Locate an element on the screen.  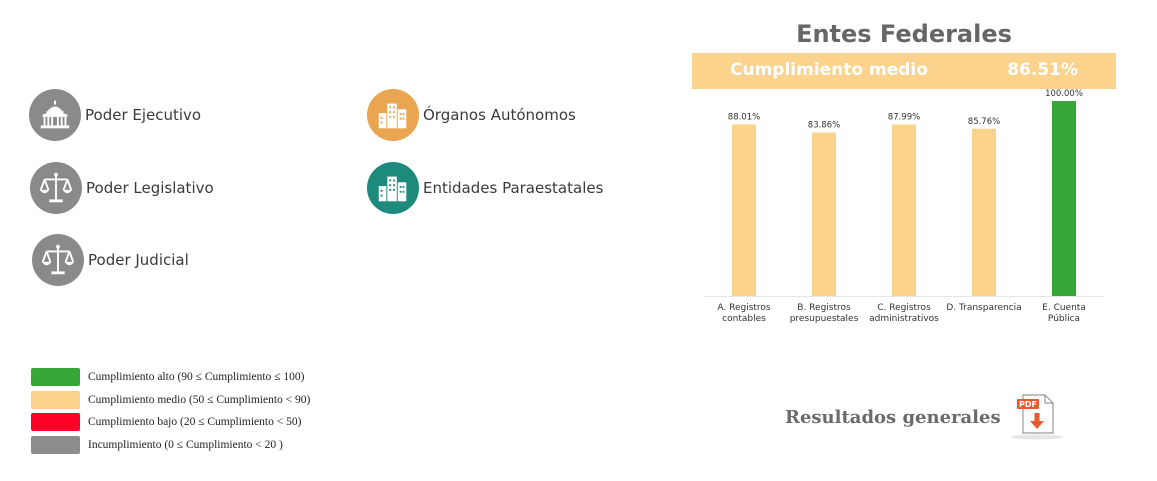
summary-label: Cumplimiento medio is located at coordinates (829, 70).